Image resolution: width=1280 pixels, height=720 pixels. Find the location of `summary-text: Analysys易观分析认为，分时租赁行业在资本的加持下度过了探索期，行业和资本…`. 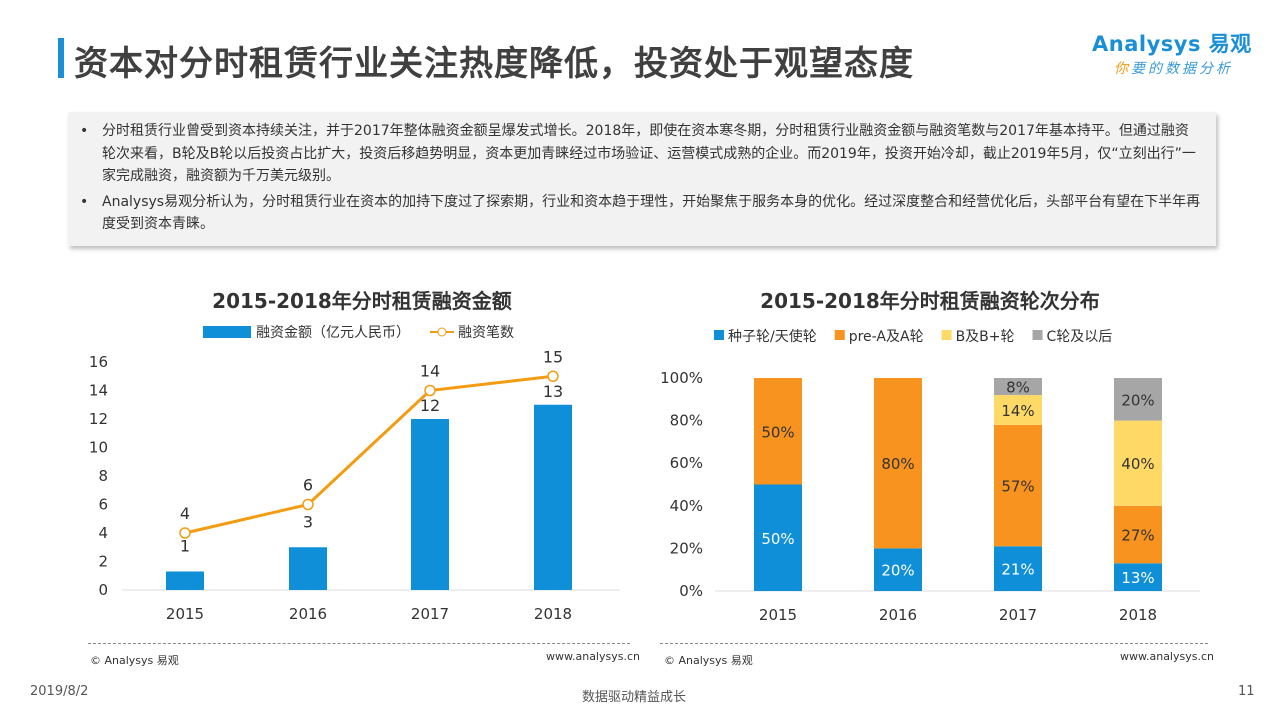

summary-text: Analysys易观分析认为，分时租赁行业在资本的加持下度过了探索期，行业和资本… is located at coordinates (651, 213).